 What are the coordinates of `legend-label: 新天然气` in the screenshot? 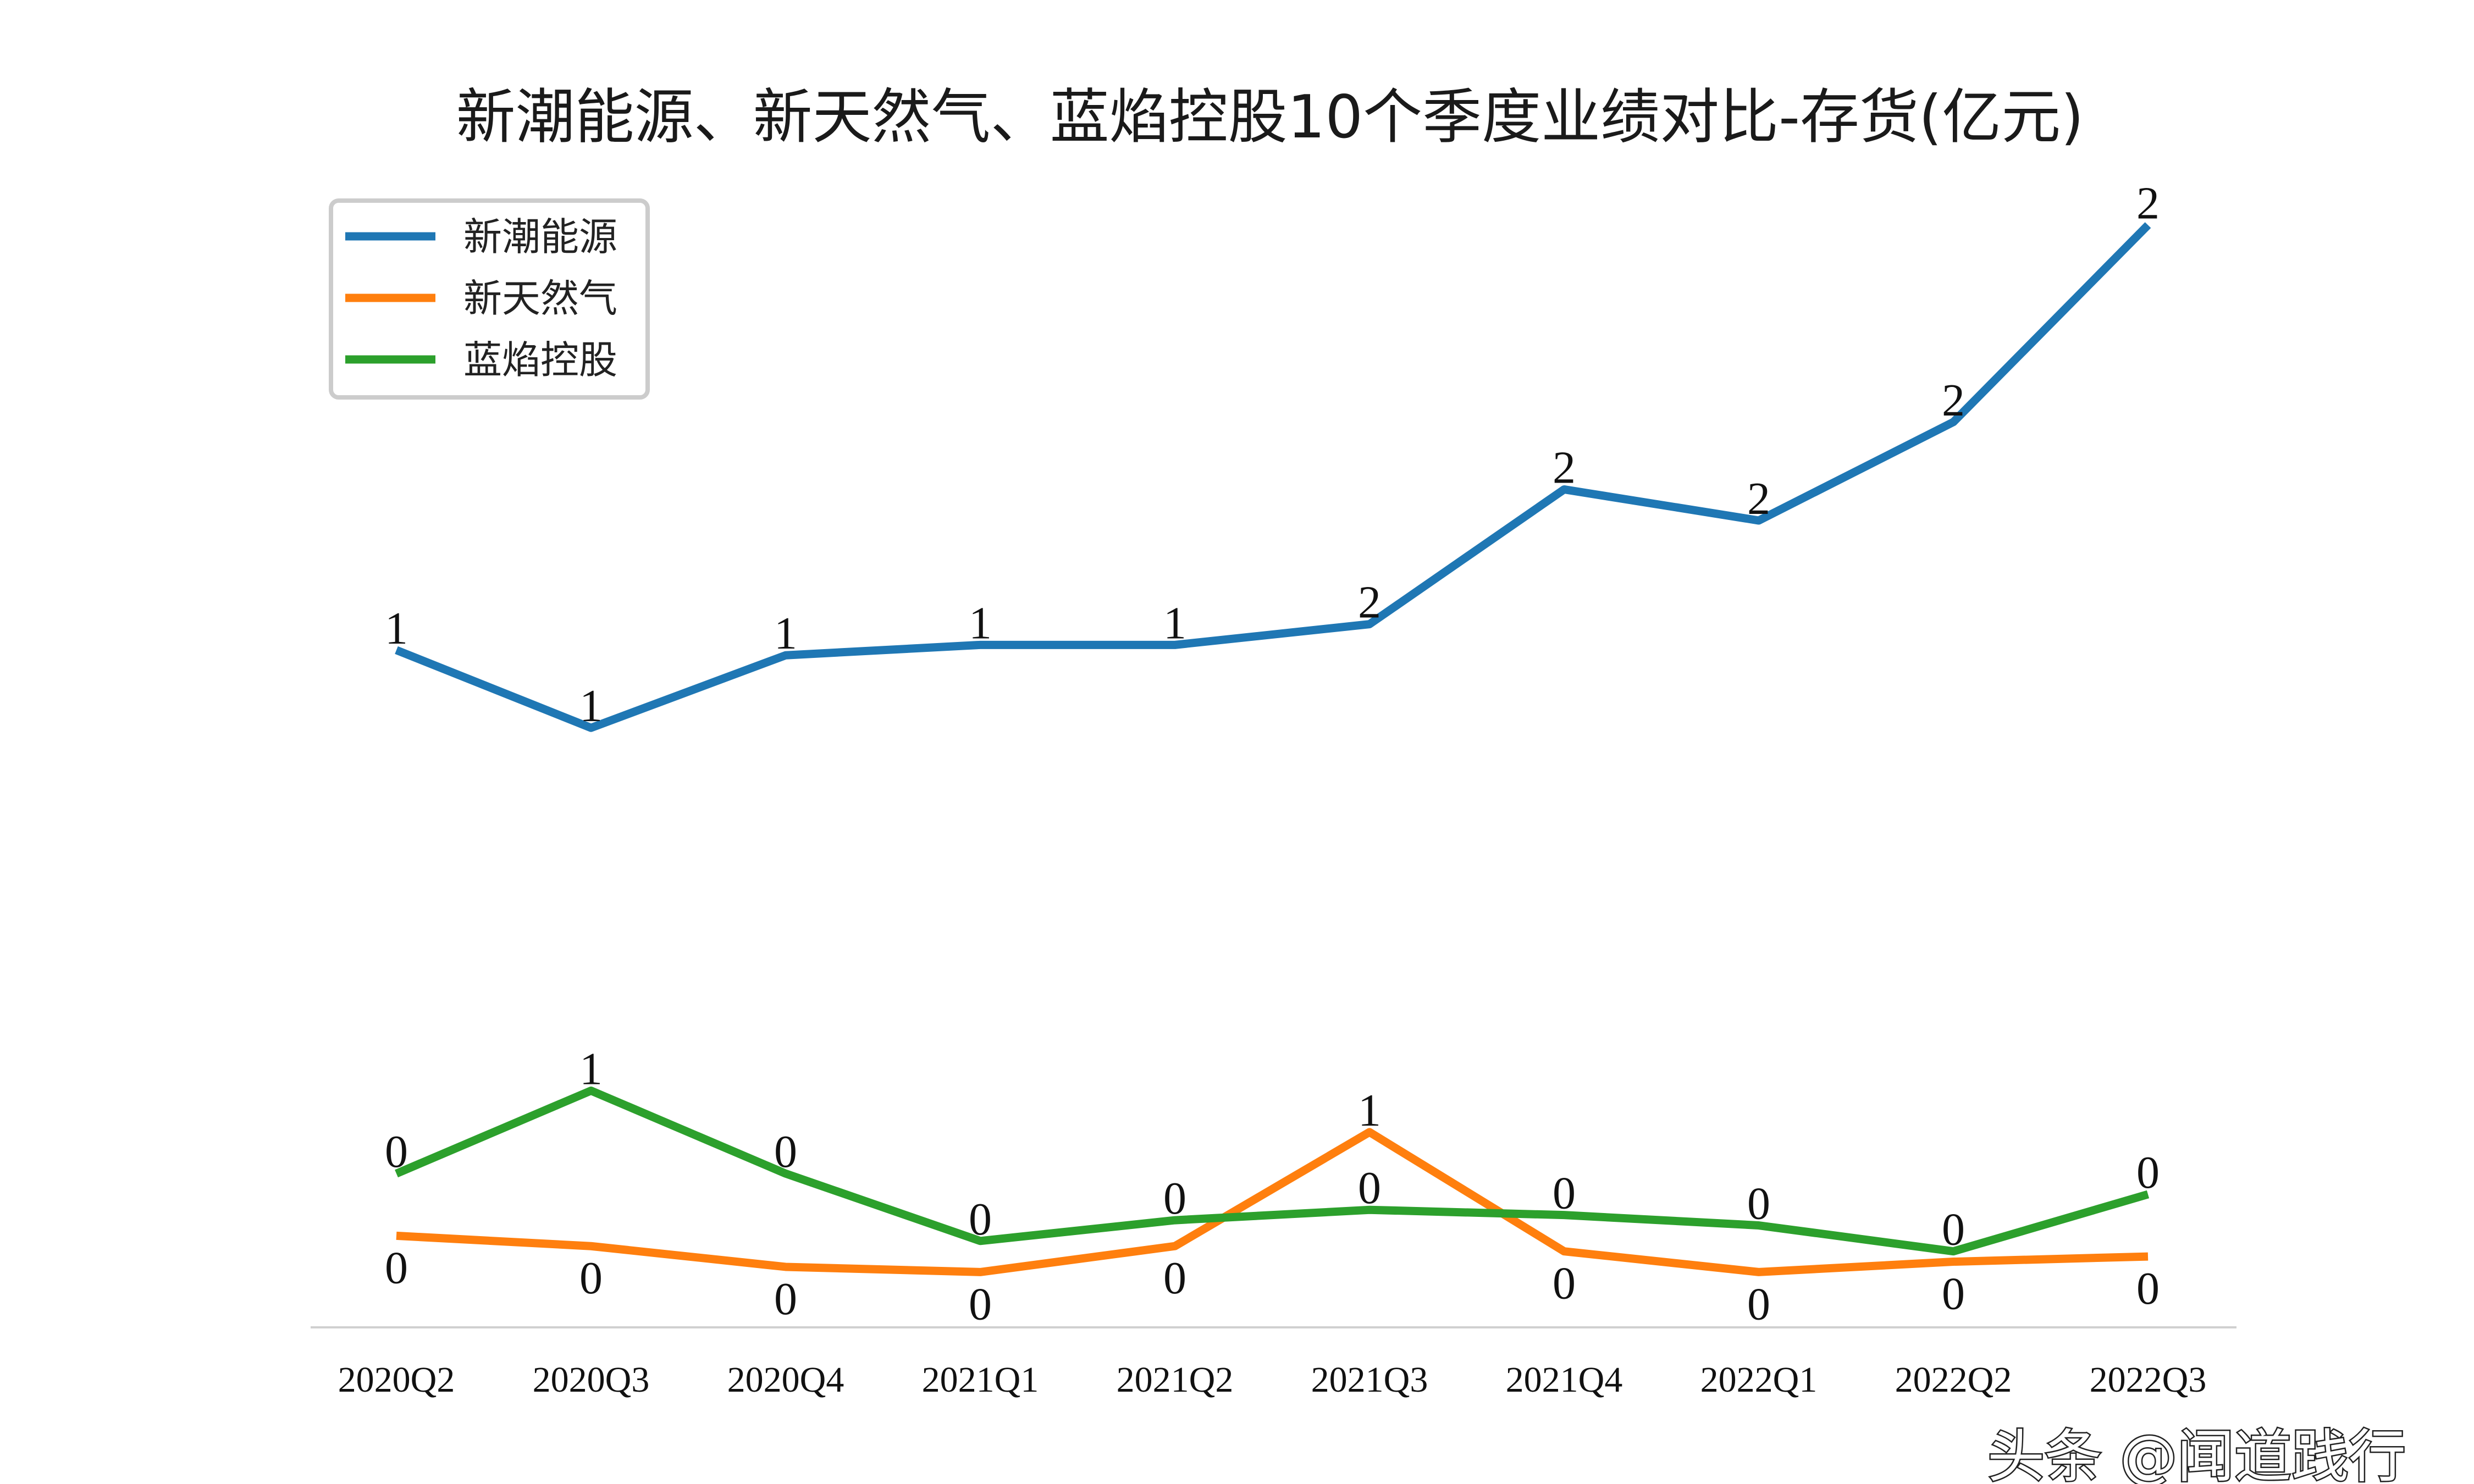 It's located at (540, 298).